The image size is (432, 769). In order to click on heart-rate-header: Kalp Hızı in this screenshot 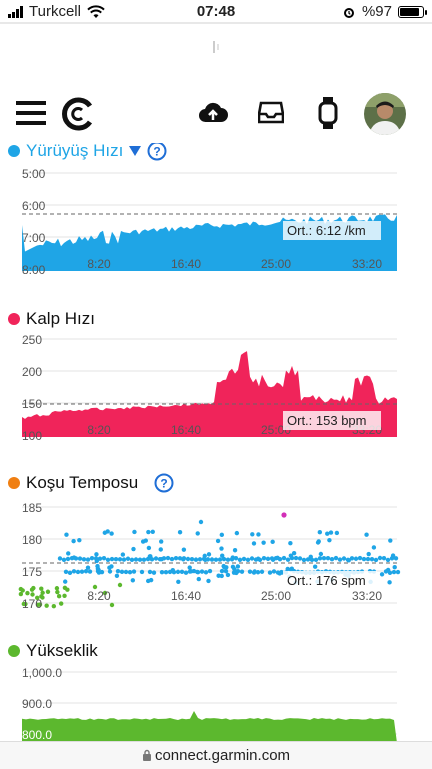, I will do `click(51, 319)`.